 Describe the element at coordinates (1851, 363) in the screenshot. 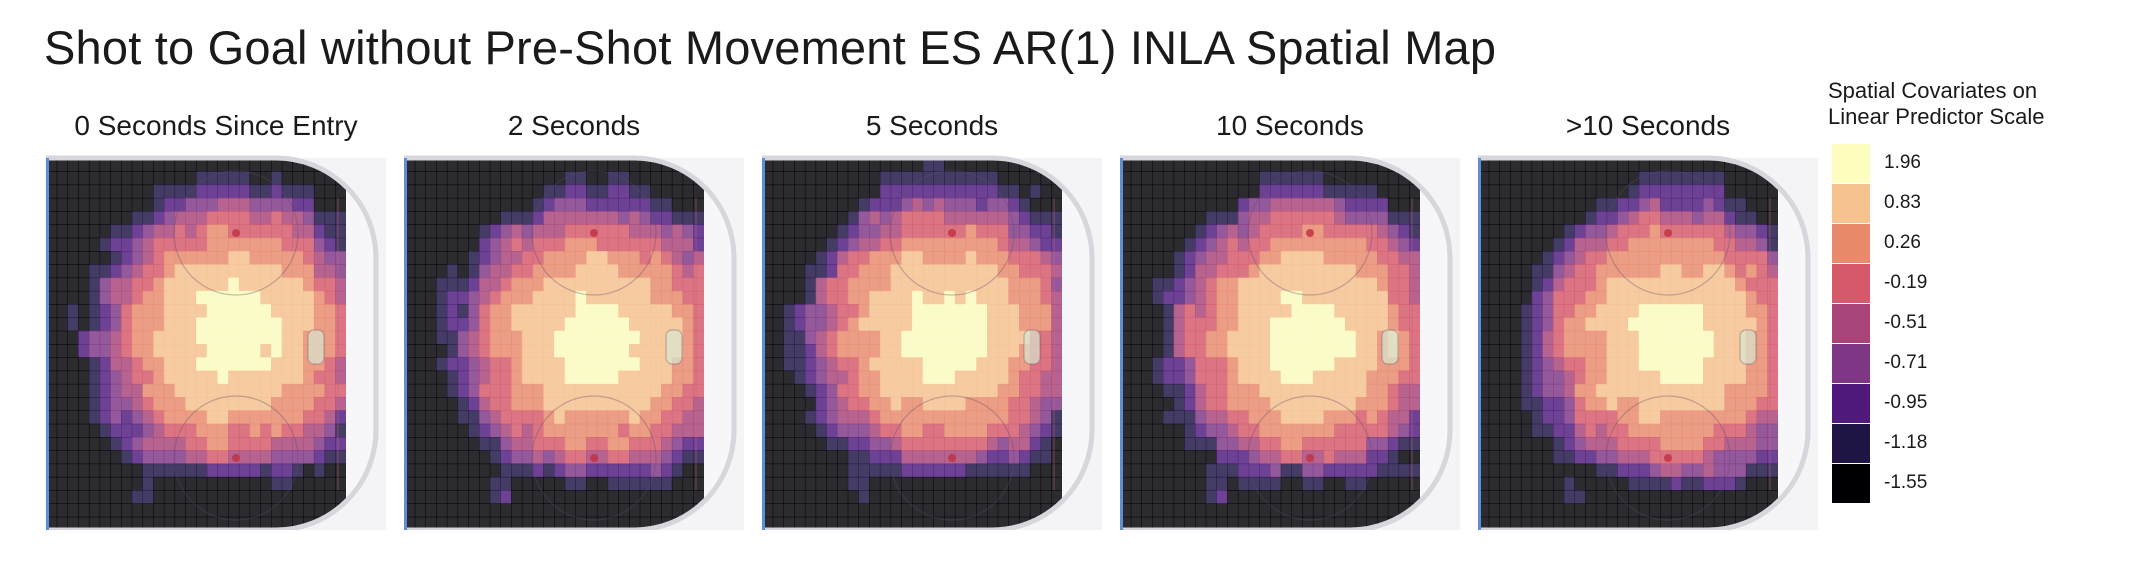

I see `legend-swatch` at that location.